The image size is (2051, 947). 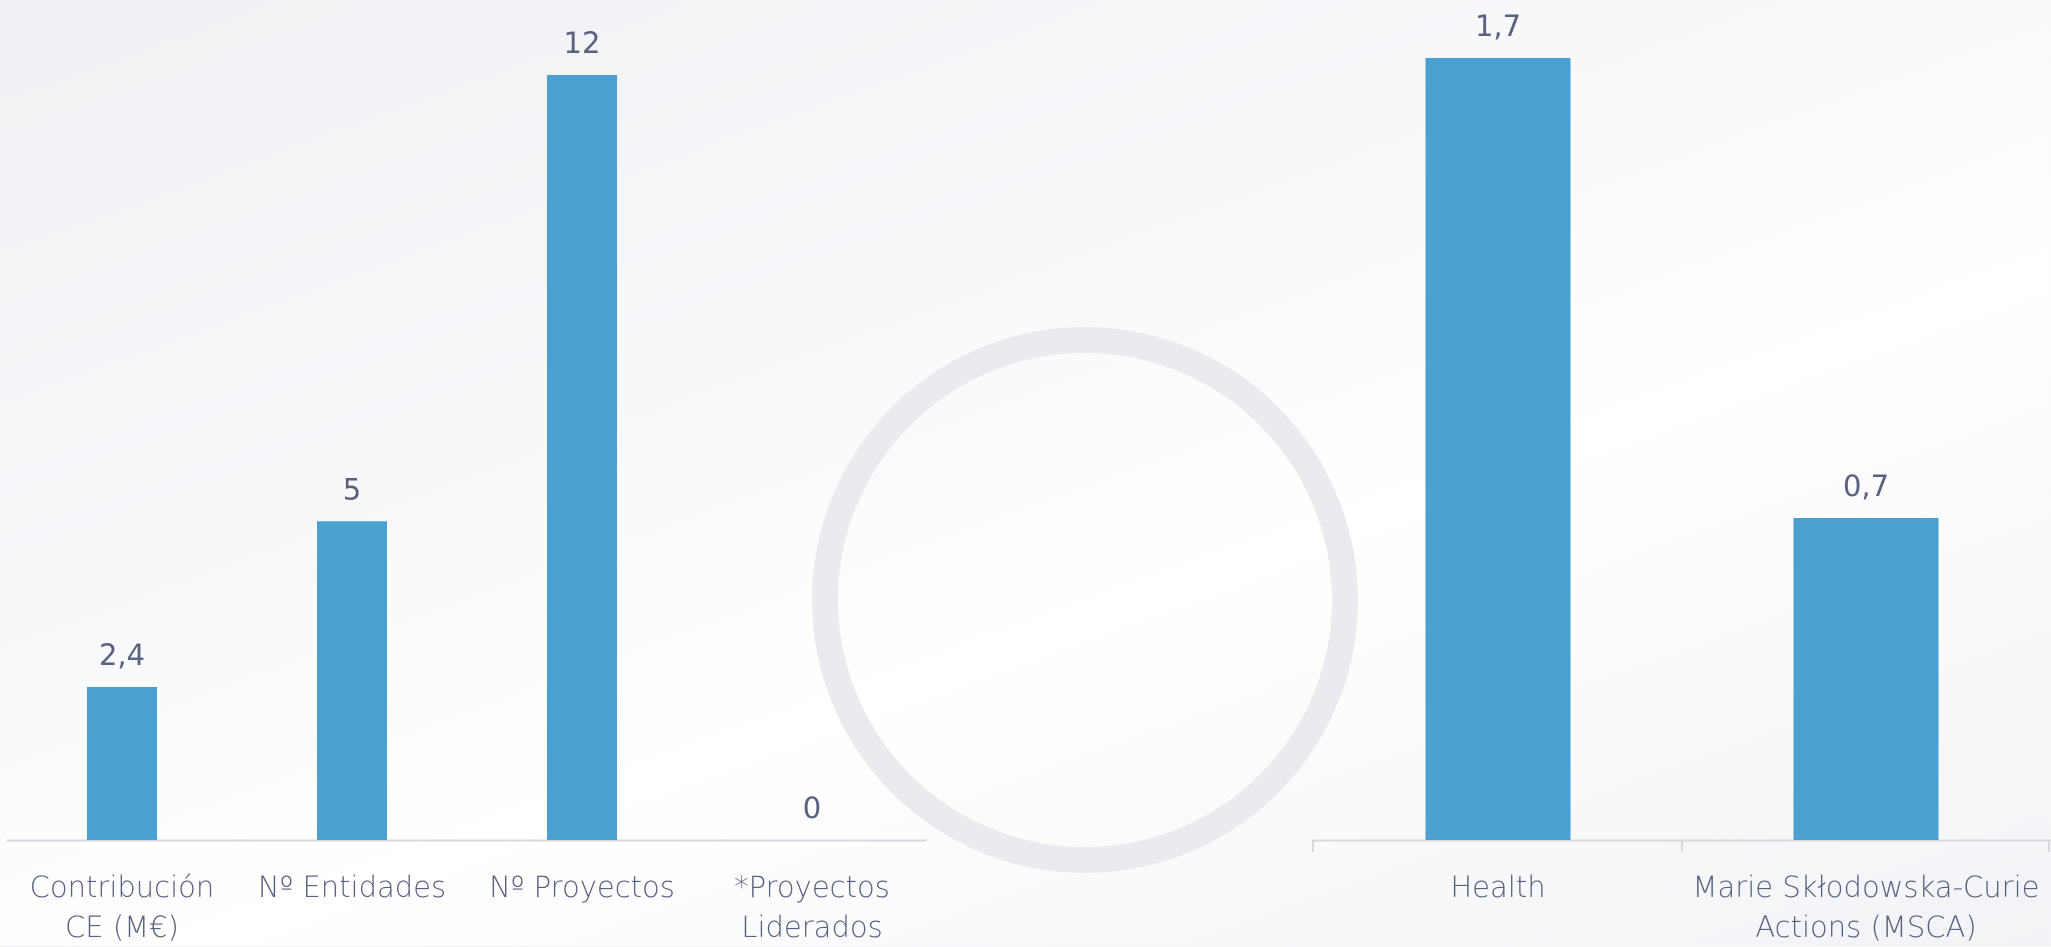 What do you see at coordinates (122, 655) in the screenshot?
I see `value-label: 2,4` at bounding box center [122, 655].